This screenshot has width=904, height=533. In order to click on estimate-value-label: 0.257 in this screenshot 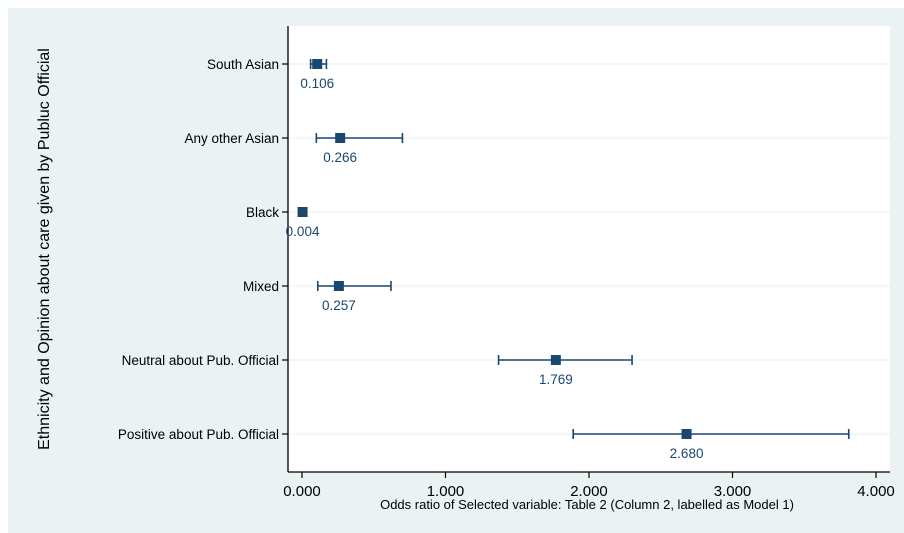, I will do `click(339, 305)`.